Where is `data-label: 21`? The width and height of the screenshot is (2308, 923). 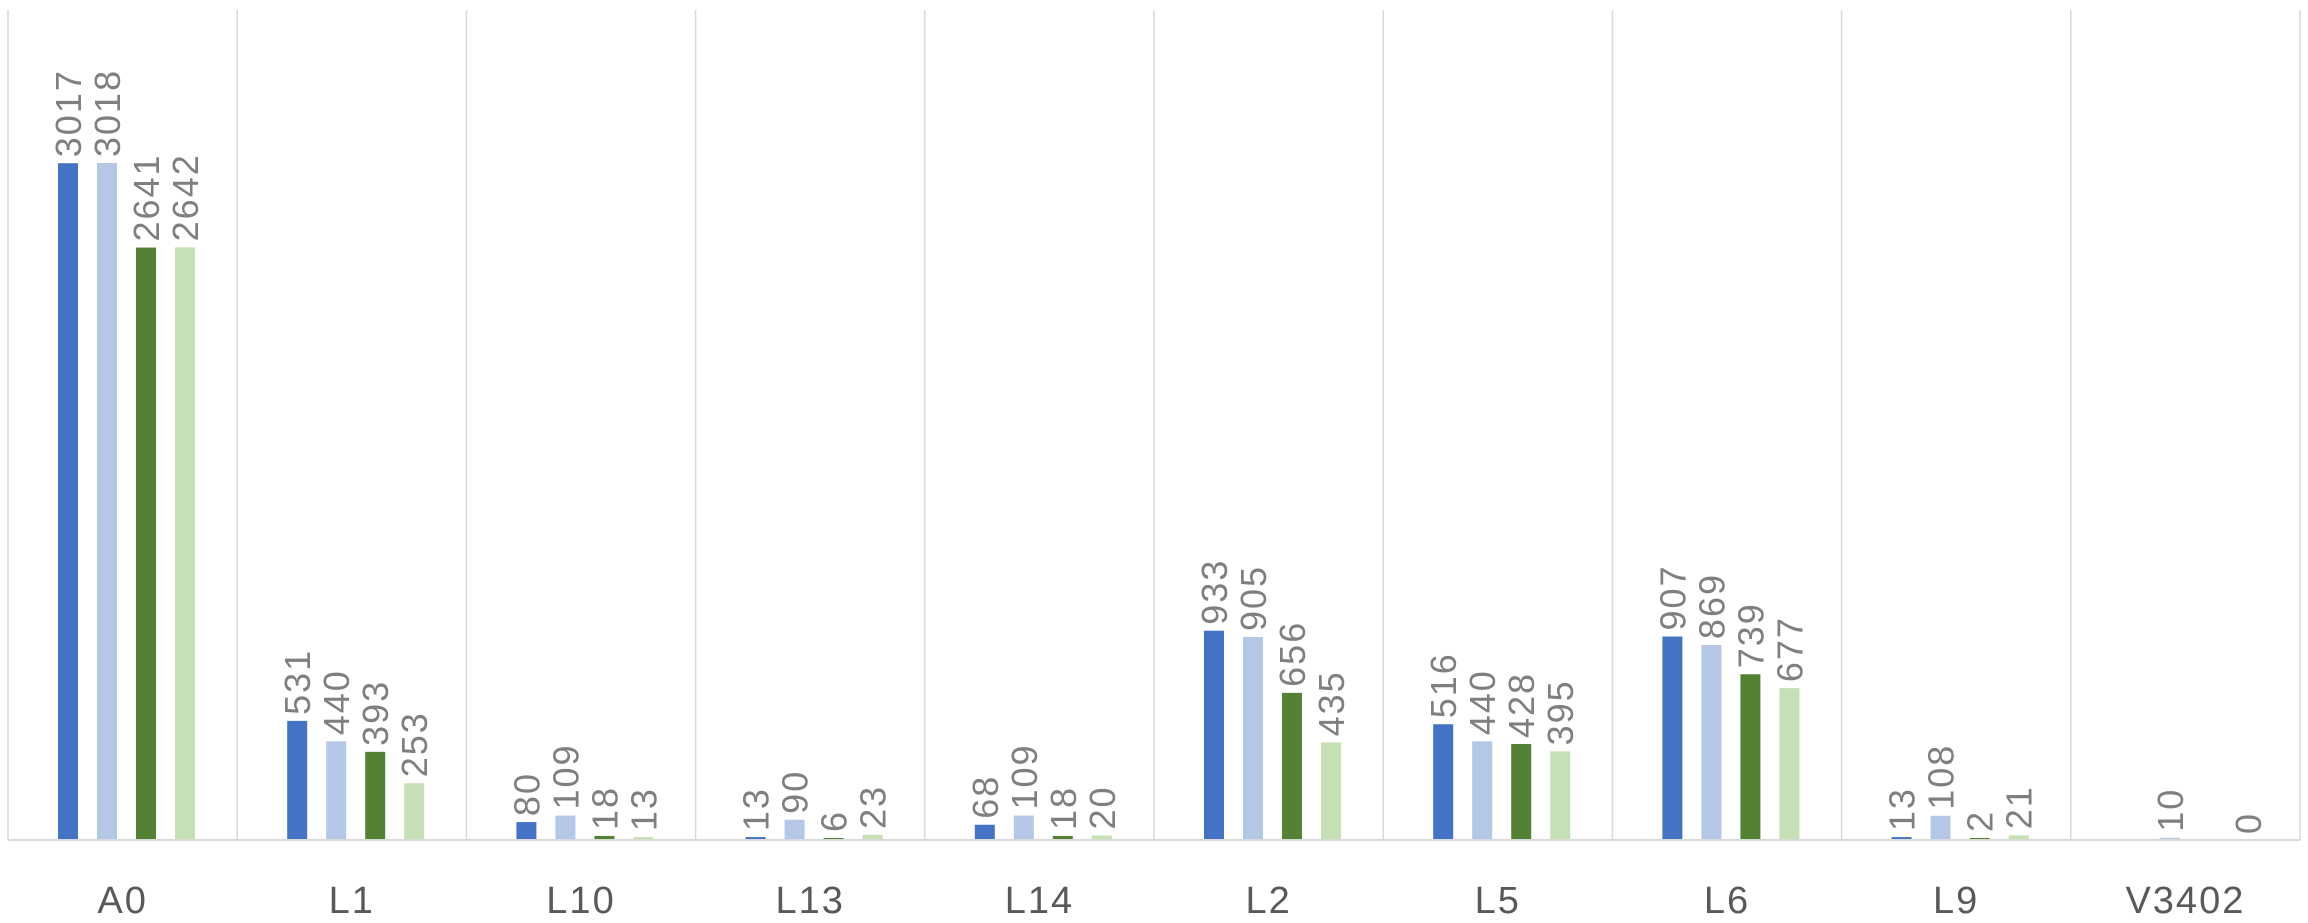
data-label: 21 is located at coordinates (2019, 807).